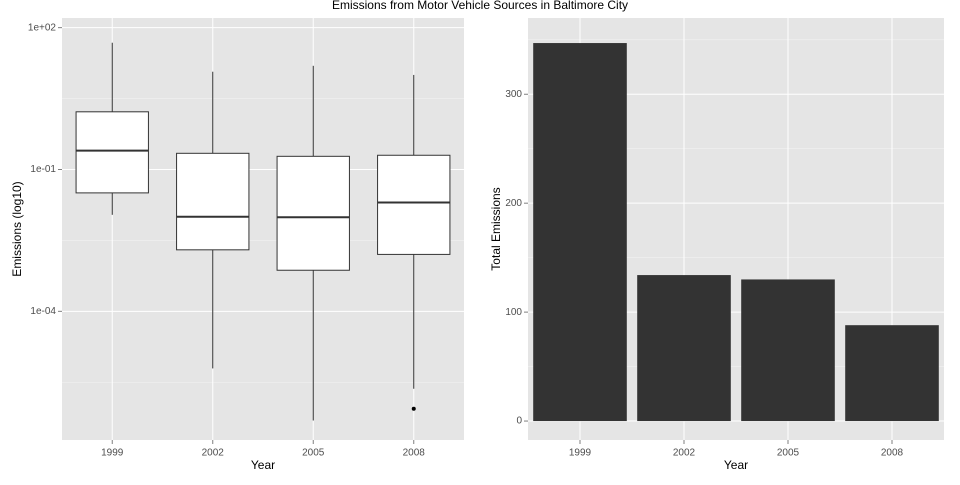 This screenshot has width=960, height=485. What do you see at coordinates (513, 94) in the screenshot?
I see `y-tick-label: 300` at bounding box center [513, 94].